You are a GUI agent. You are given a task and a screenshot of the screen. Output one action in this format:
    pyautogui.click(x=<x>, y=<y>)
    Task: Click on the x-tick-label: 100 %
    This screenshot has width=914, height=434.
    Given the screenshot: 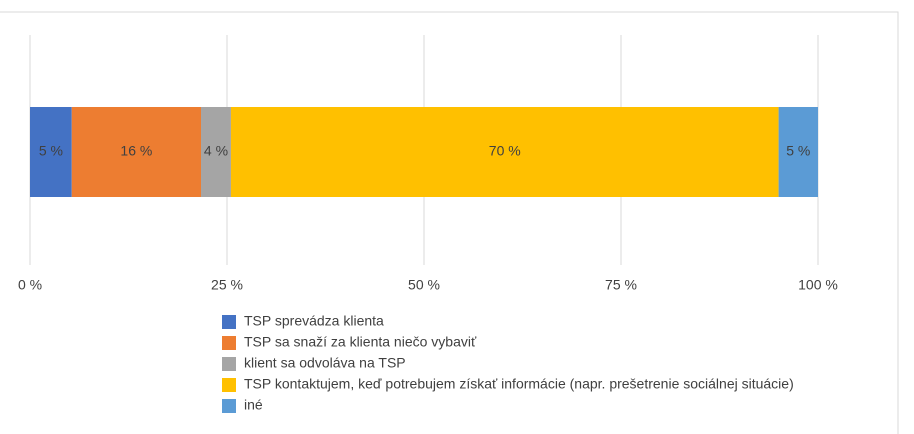 What is the action you would take?
    pyautogui.click(x=818, y=285)
    